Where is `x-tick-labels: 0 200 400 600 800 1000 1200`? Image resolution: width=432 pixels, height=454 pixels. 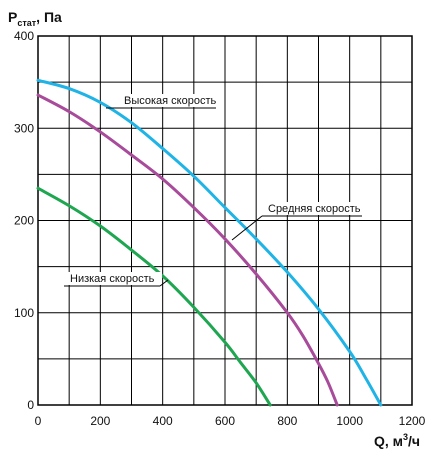 x-tick-labels: 0 200 400 600 800 1000 1200 is located at coordinates (230, 421).